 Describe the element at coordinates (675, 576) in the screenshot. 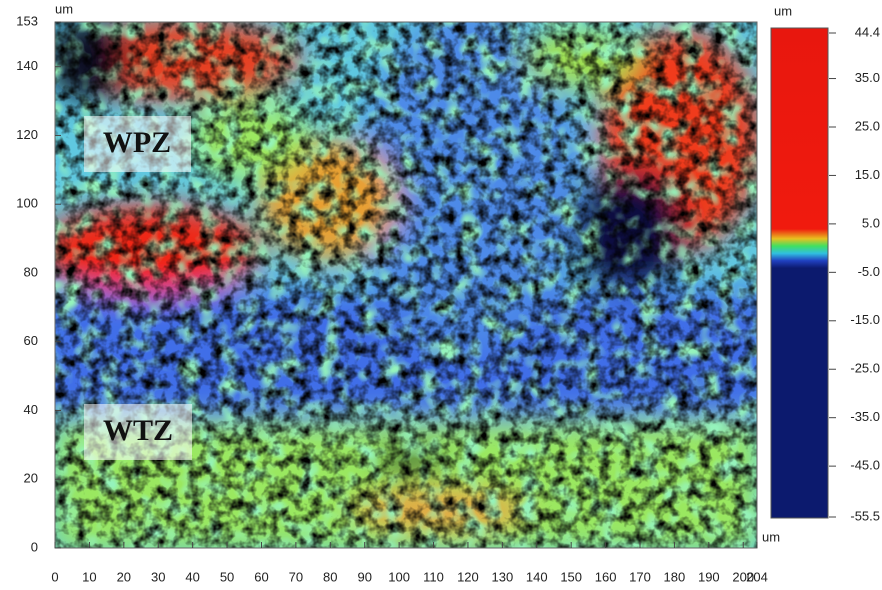

I see `x-tick-label: 180` at that location.